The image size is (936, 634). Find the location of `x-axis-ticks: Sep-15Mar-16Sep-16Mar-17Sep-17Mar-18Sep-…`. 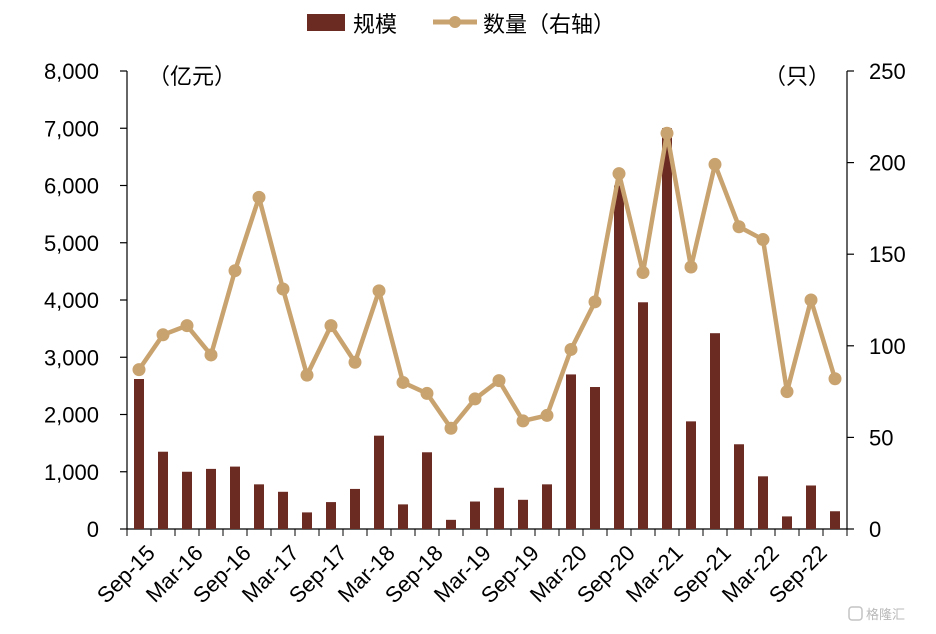

x-axis-ticks: Sep-15Mar-16Sep-16Mar-17Sep-17Mar-18Sep-… is located at coordinates (470, 568).